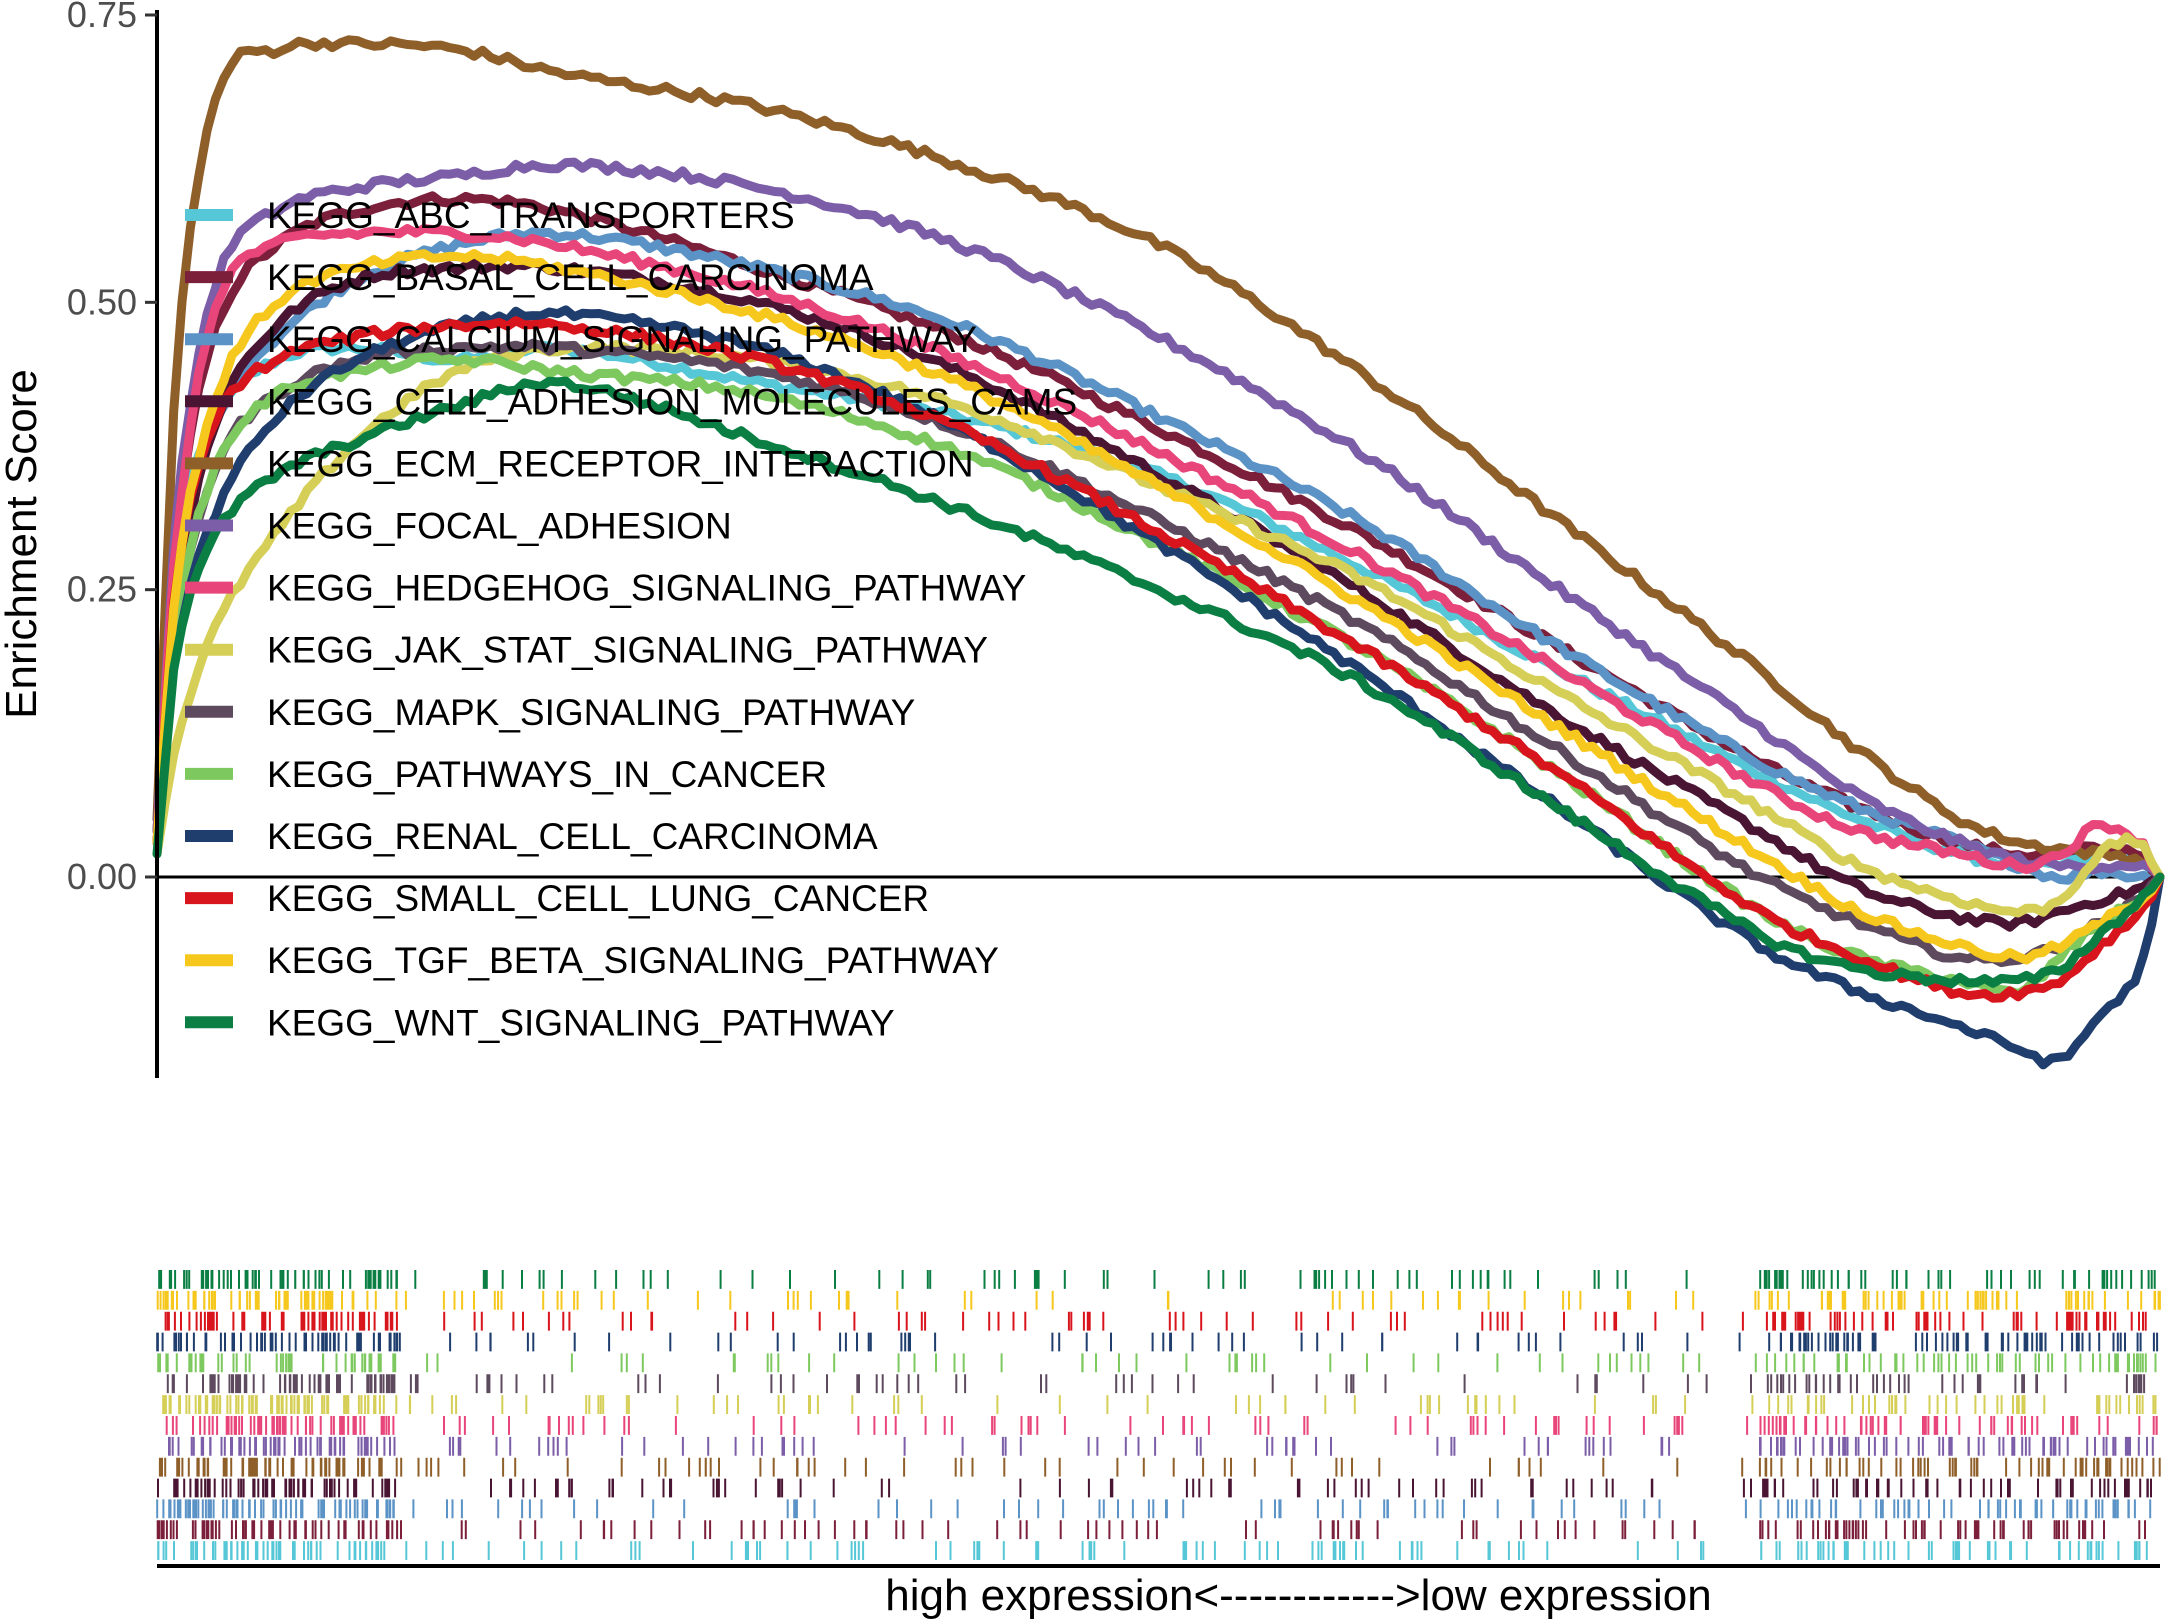 This screenshot has height=1621, width=2165. I want to click on legend-item: KEGG_FOCAL_ADHESION, so click(458, 526).